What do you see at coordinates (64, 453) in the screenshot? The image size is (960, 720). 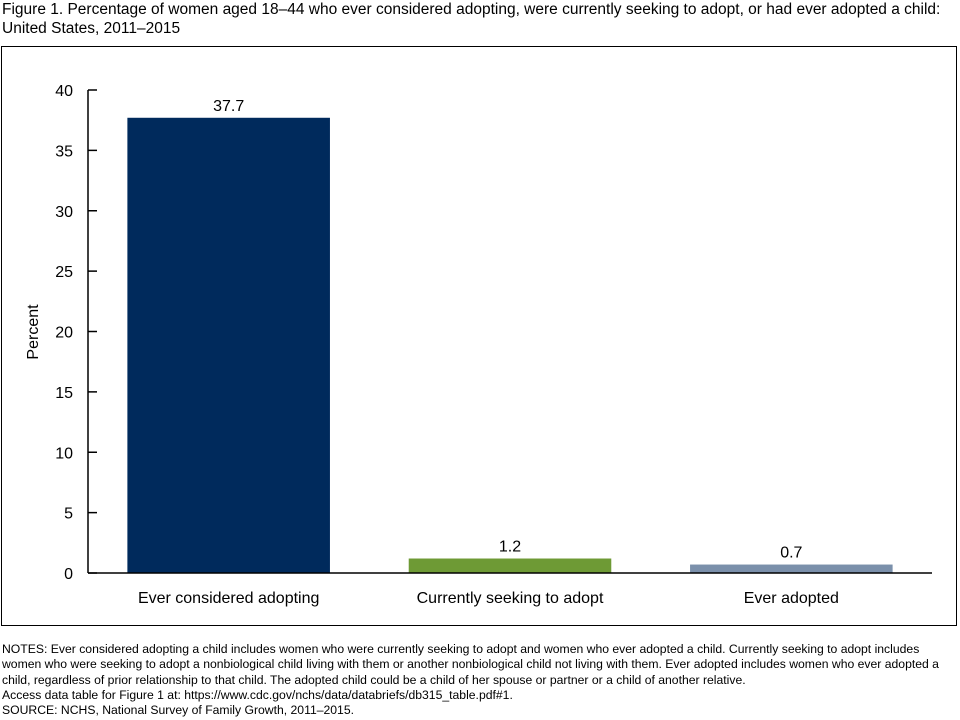 I see `y-tick-label: 10` at bounding box center [64, 453].